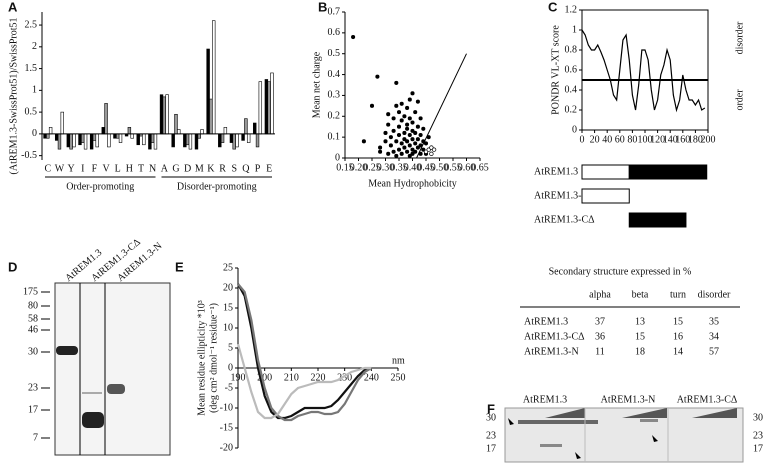 This screenshot has height=463, width=778. Describe the element at coordinates (228, 327) in the screenshot. I see `y-tick-label: 10` at that location.